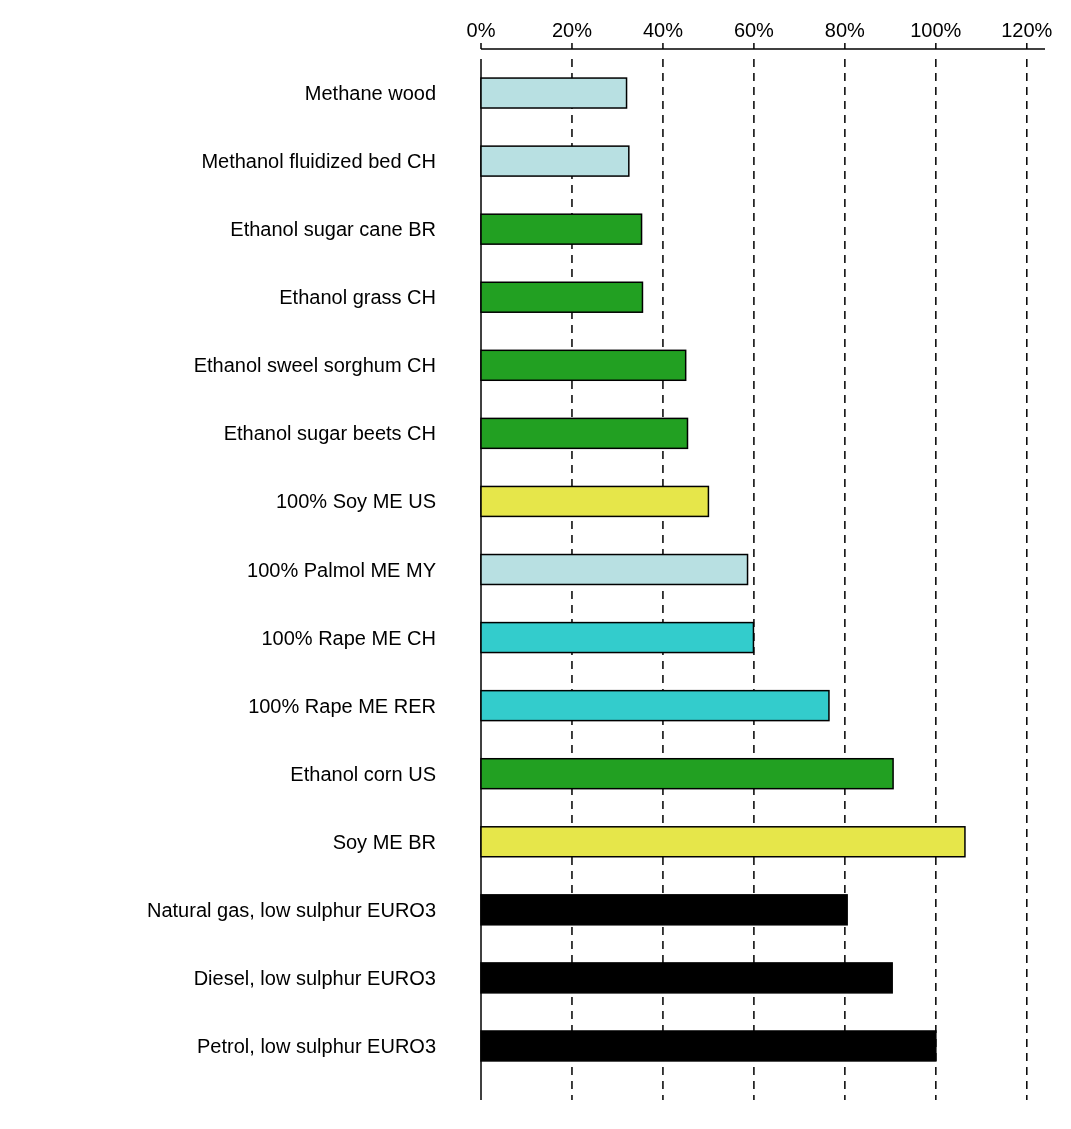 The width and height of the screenshot is (1071, 1129). I want to click on y-tick-label: Ethanol grass CH, so click(357, 297).